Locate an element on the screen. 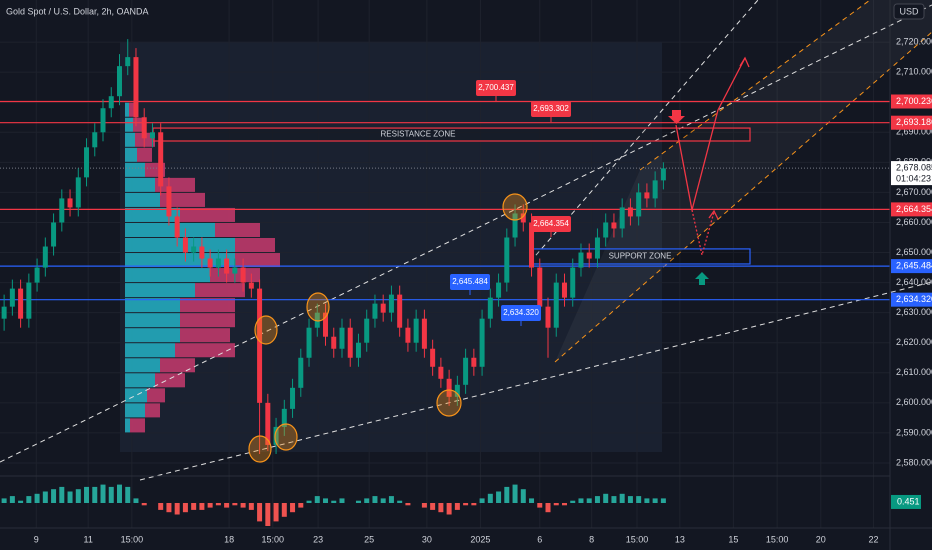 Image resolution: width=932 pixels, height=550 pixels. x-tick-label: 15 is located at coordinates (733, 539).